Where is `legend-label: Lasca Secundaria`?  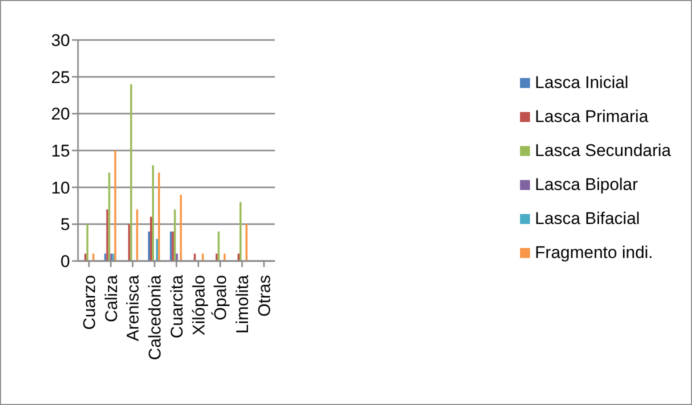 legend-label: Lasca Secundaria is located at coordinates (602, 151).